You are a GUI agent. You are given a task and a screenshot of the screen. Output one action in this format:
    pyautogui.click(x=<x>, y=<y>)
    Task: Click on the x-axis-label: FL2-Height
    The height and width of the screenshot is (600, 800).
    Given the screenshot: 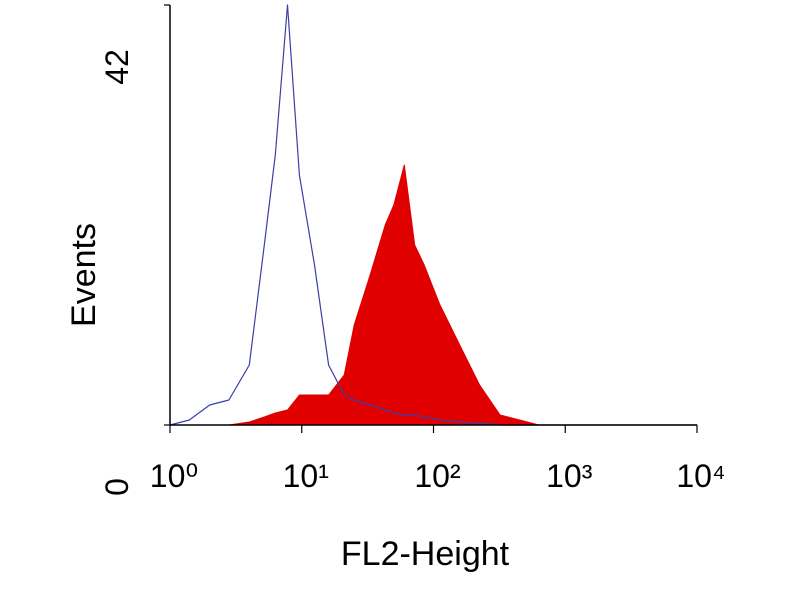 What is the action you would take?
    pyautogui.click(x=425, y=554)
    